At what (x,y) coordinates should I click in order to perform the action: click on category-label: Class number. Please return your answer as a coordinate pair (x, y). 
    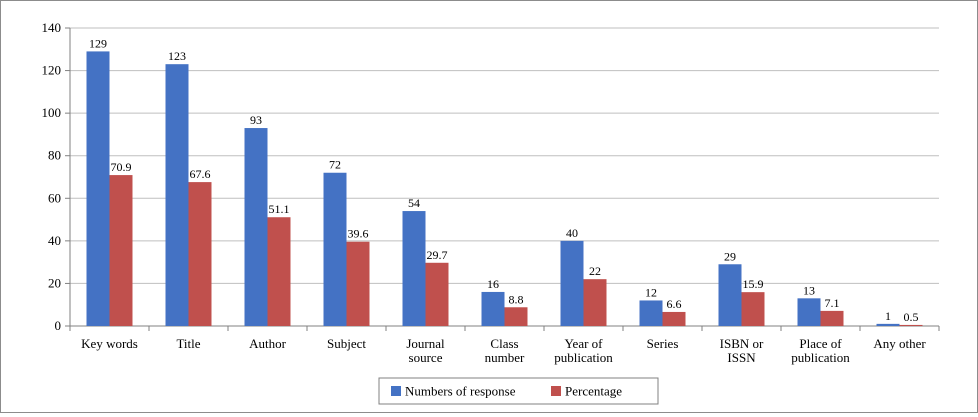
    Looking at the image, I should click on (505, 350).